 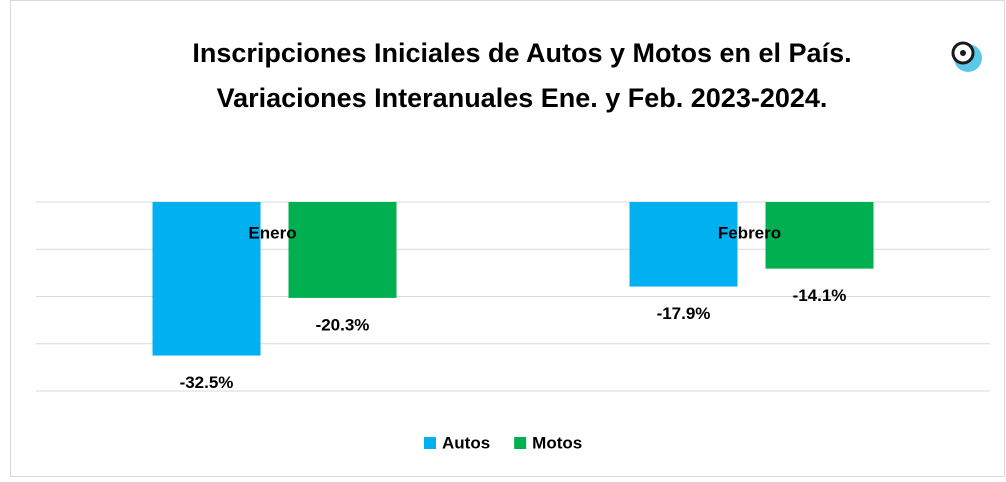 What do you see at coordinates (749, 232) in the screenshot?
I see `category-label: Febrero` at bounding box center [749, 232].